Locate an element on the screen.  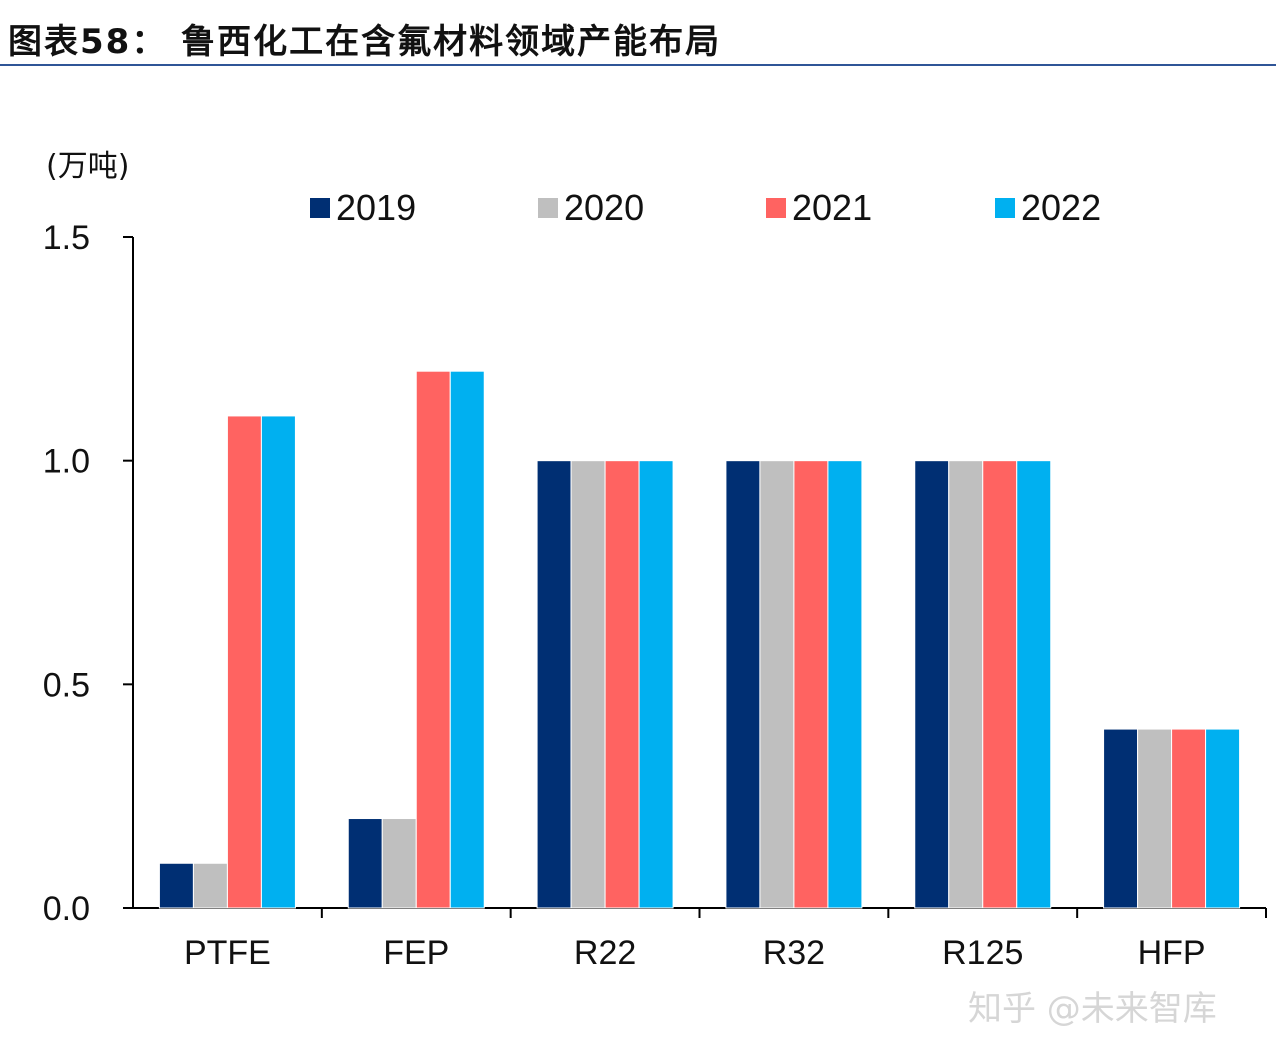
bar-2021-HFP is located at coordinates (1189, 818).